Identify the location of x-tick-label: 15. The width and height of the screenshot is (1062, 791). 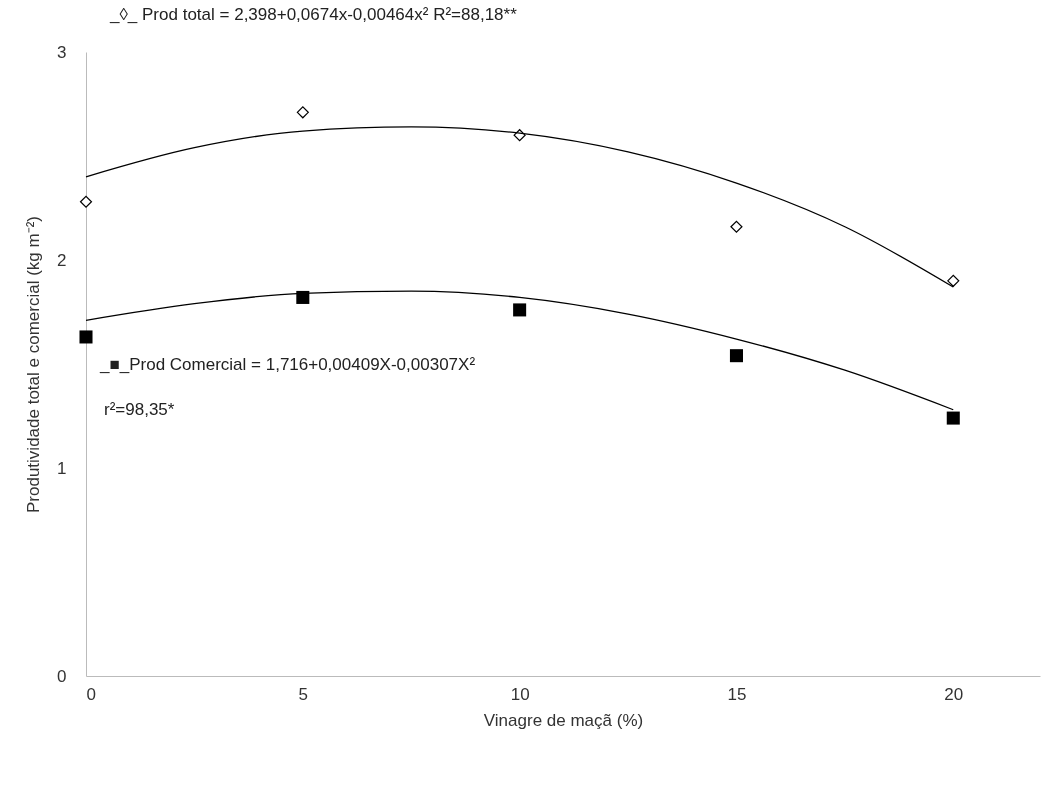
(737, 694).